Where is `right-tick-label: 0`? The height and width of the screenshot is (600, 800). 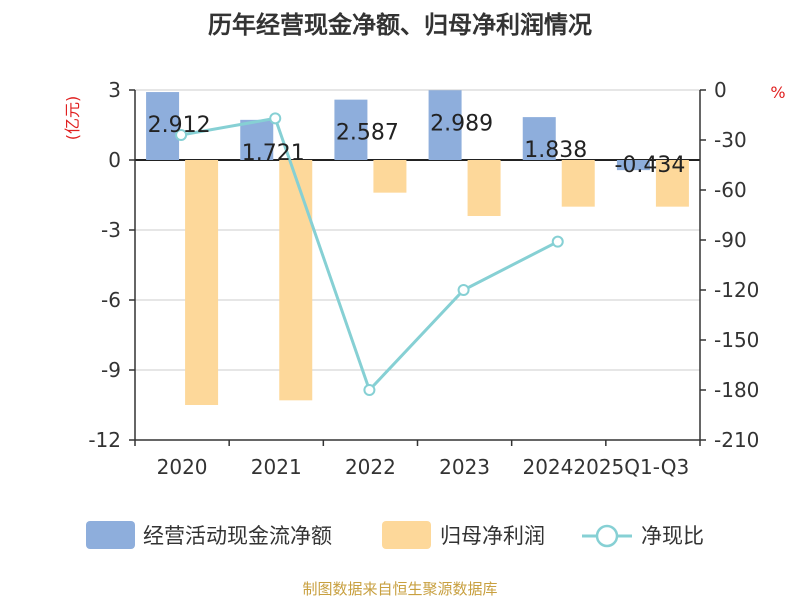 right-tick-label: 0 is located at coordinates (720, 90).